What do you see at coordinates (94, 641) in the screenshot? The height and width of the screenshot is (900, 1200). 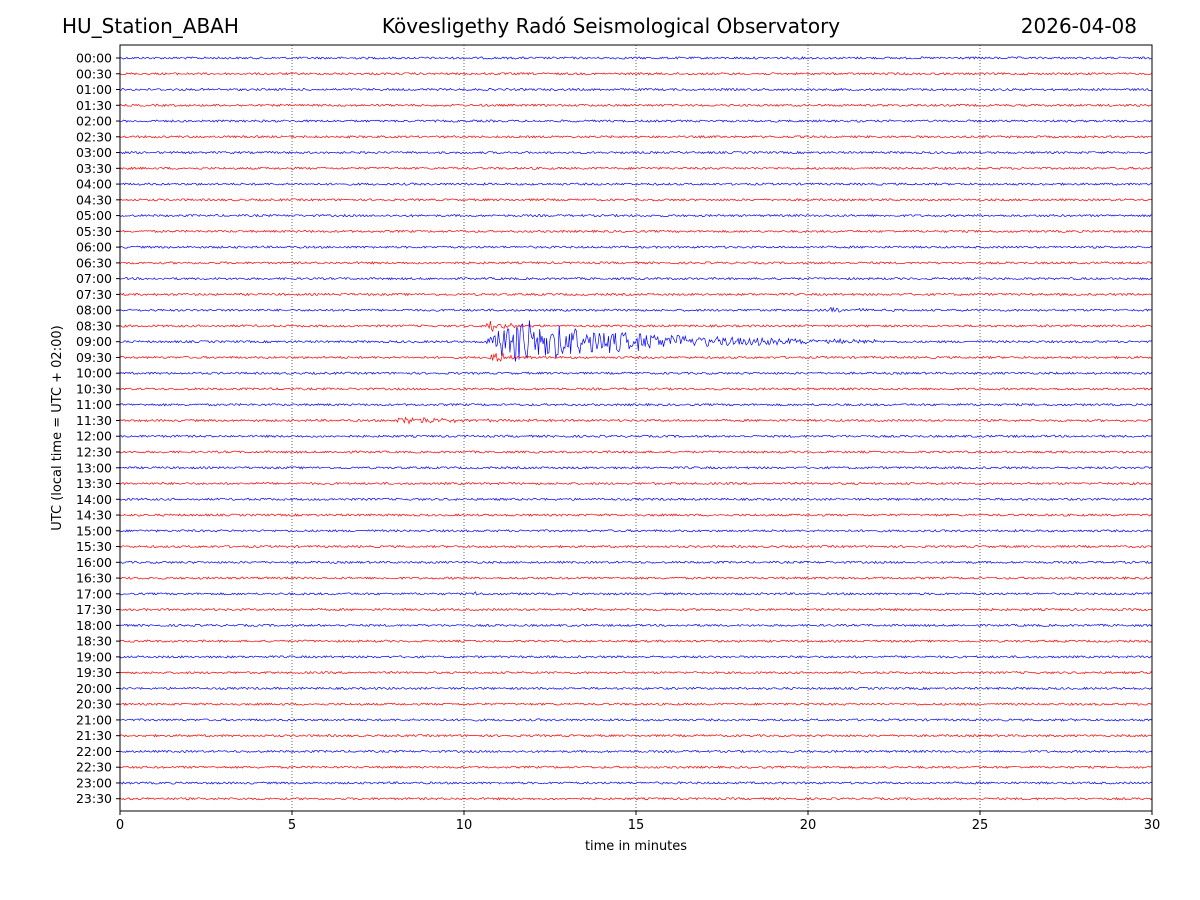 I see `y-tick-label: 18:30` at bounding box center [94, 641].